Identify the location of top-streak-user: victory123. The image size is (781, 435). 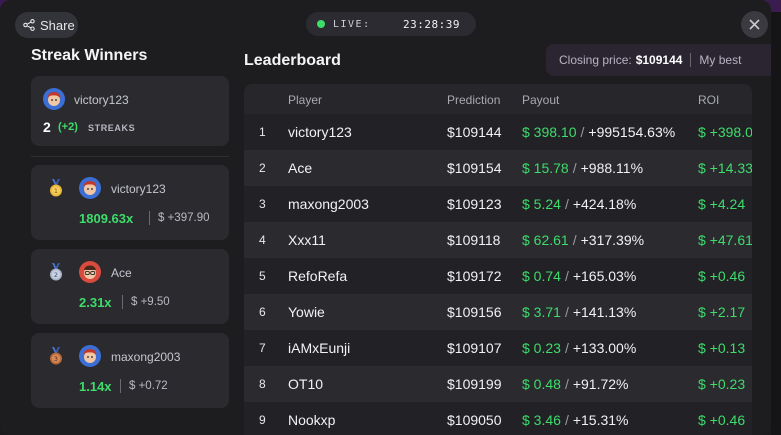
(101, 100).